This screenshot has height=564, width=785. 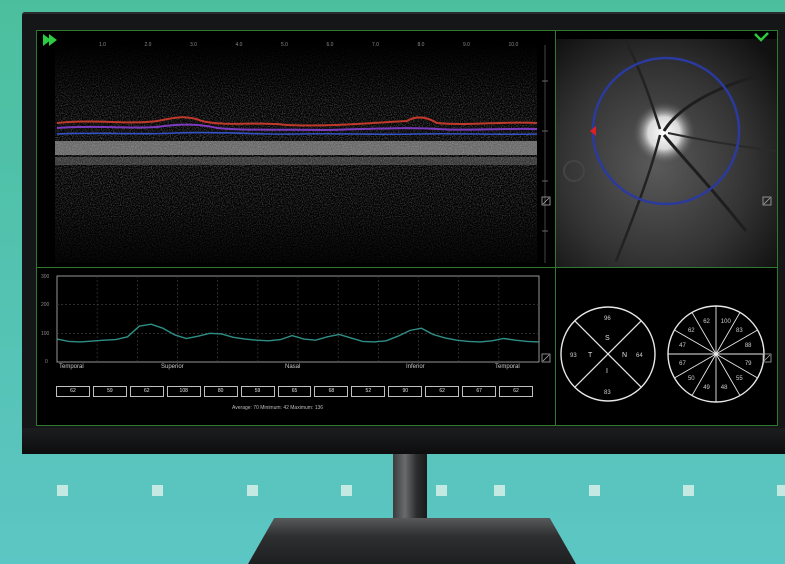 What do you see at coordinates (293, 367) in the screenshot?
I see `segment-label: Nasal` at bounding box center [293, 367].